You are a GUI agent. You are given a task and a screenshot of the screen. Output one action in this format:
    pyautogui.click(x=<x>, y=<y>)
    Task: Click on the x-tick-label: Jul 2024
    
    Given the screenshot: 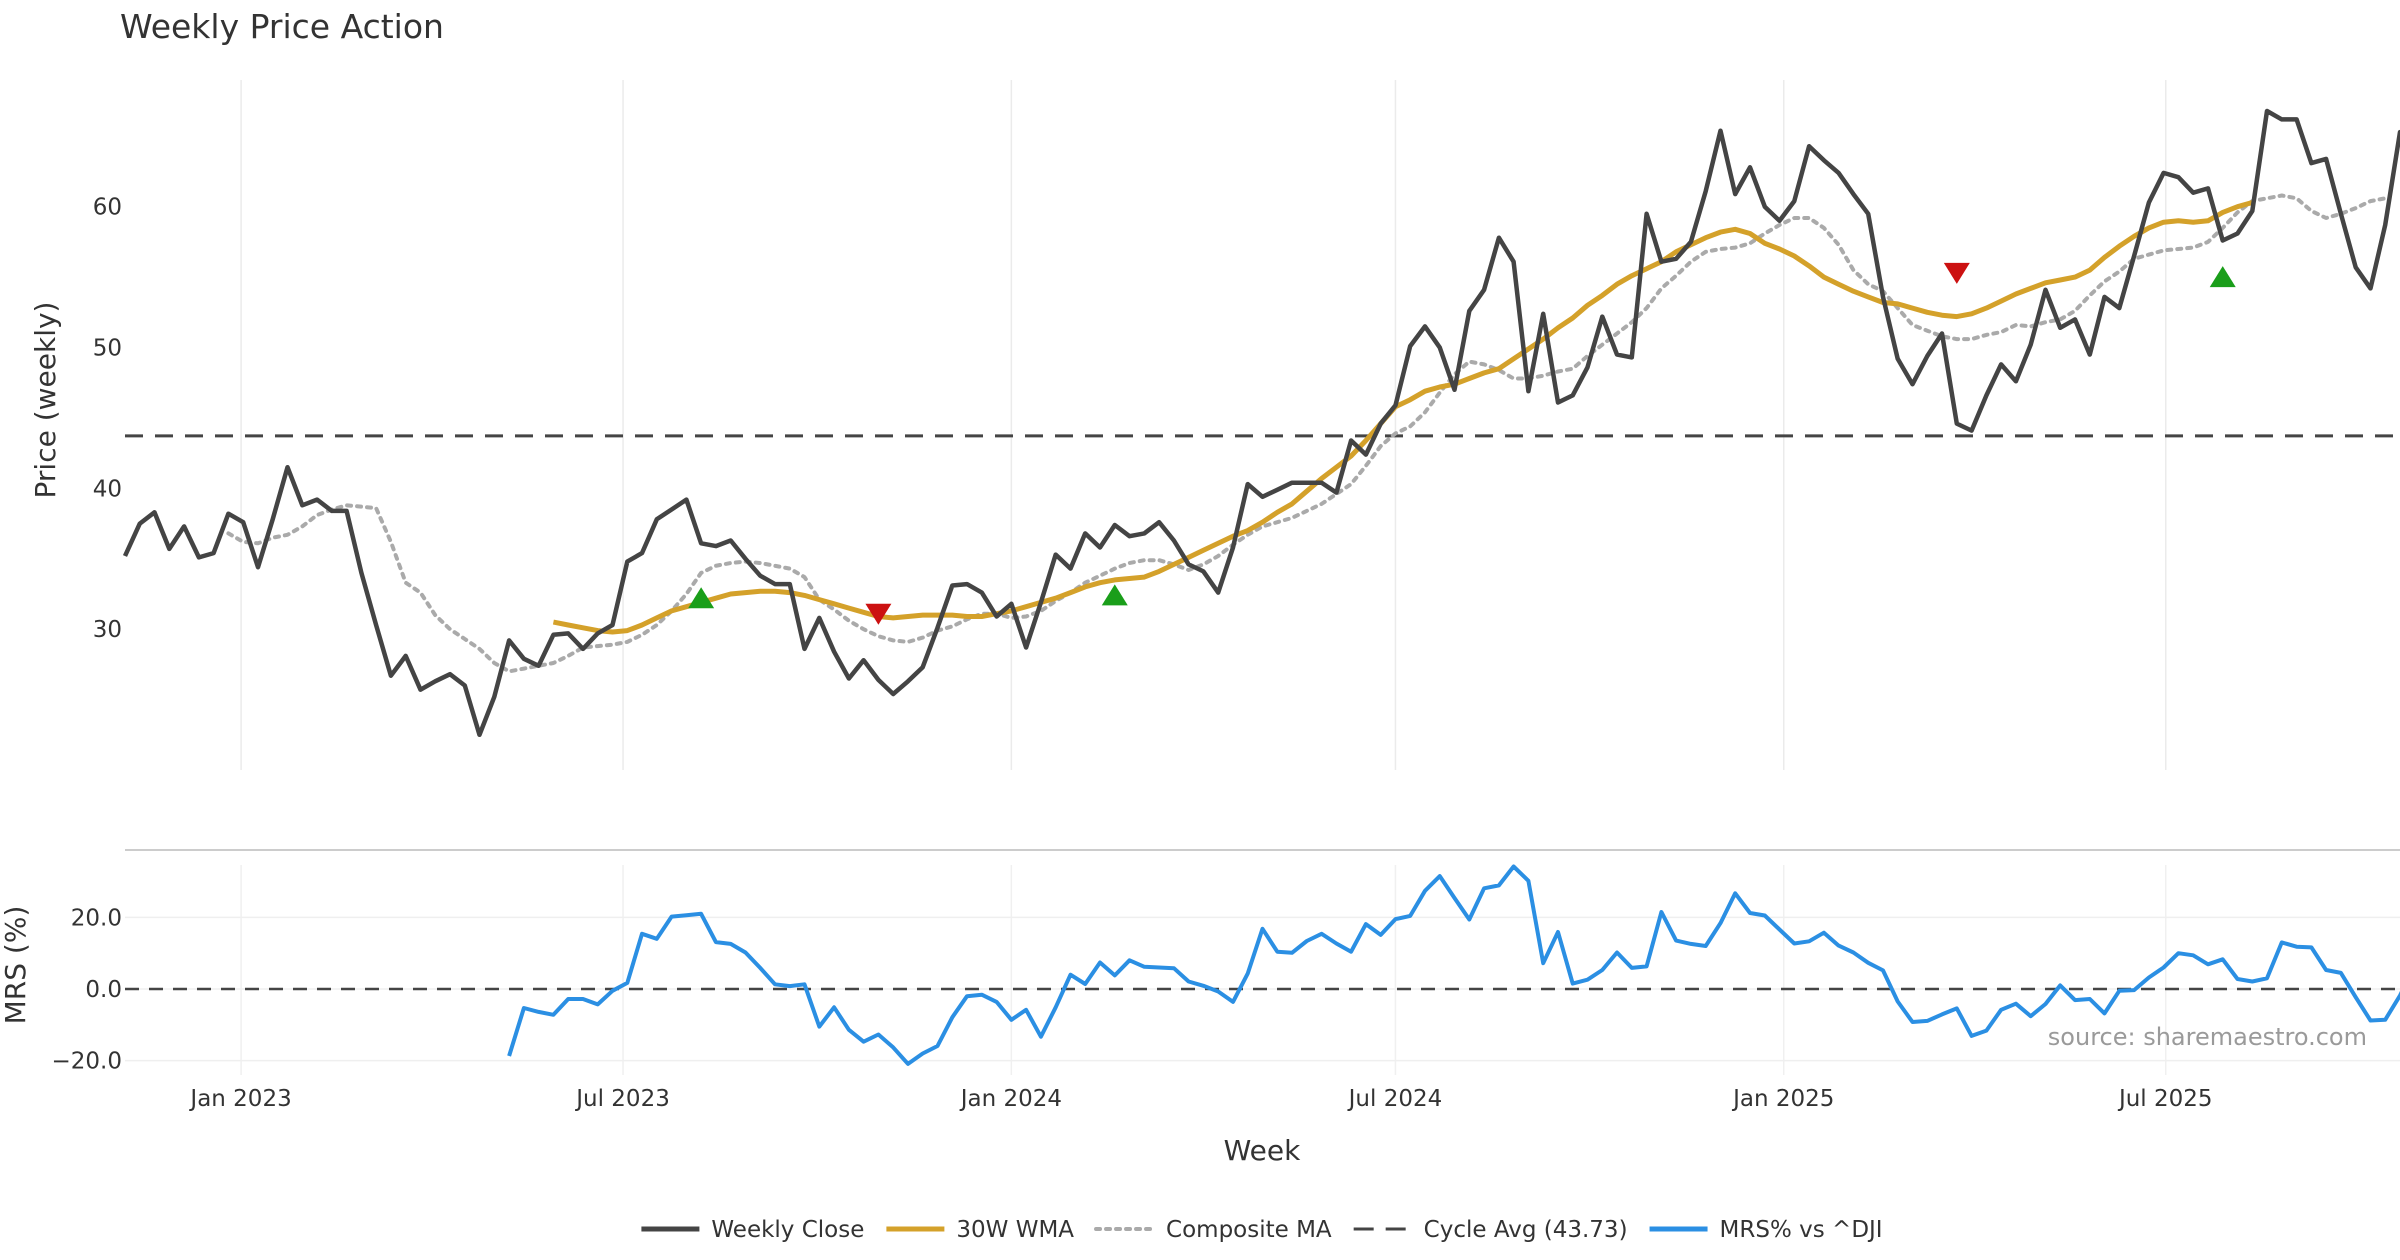 What is the action you would take?
    pyautogui.click(x=1395, y=1099)
    